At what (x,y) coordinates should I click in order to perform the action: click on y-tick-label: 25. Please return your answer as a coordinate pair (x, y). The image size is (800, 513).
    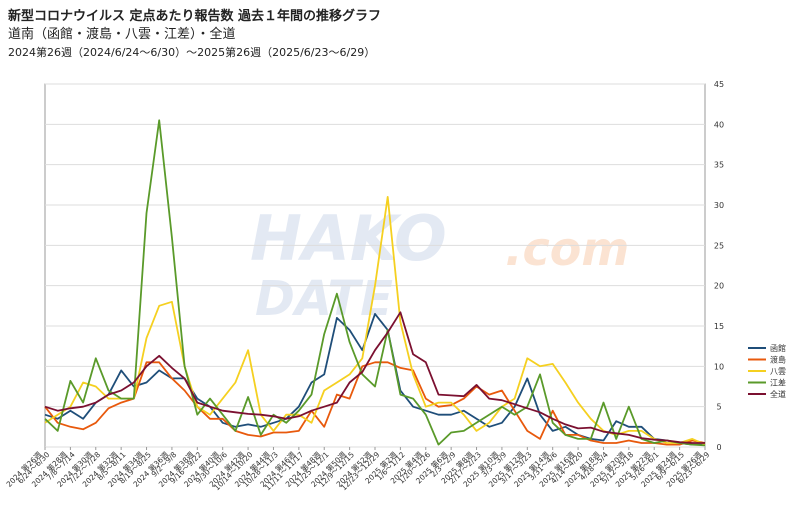
    Looking at the image, I should click on (719, 245).